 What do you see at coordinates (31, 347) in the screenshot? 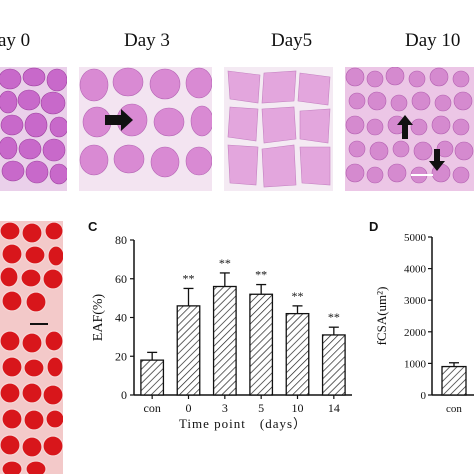
I see `masson-micrograph` at bounding box center [31, 347].